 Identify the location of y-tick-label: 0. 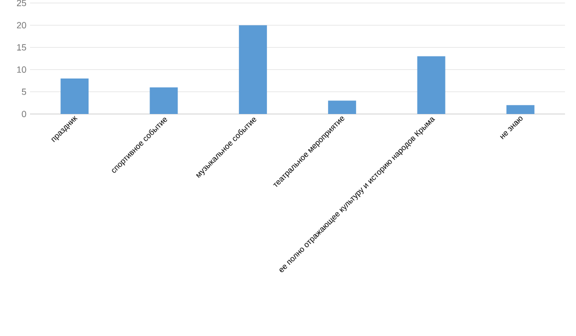
(24, 114).